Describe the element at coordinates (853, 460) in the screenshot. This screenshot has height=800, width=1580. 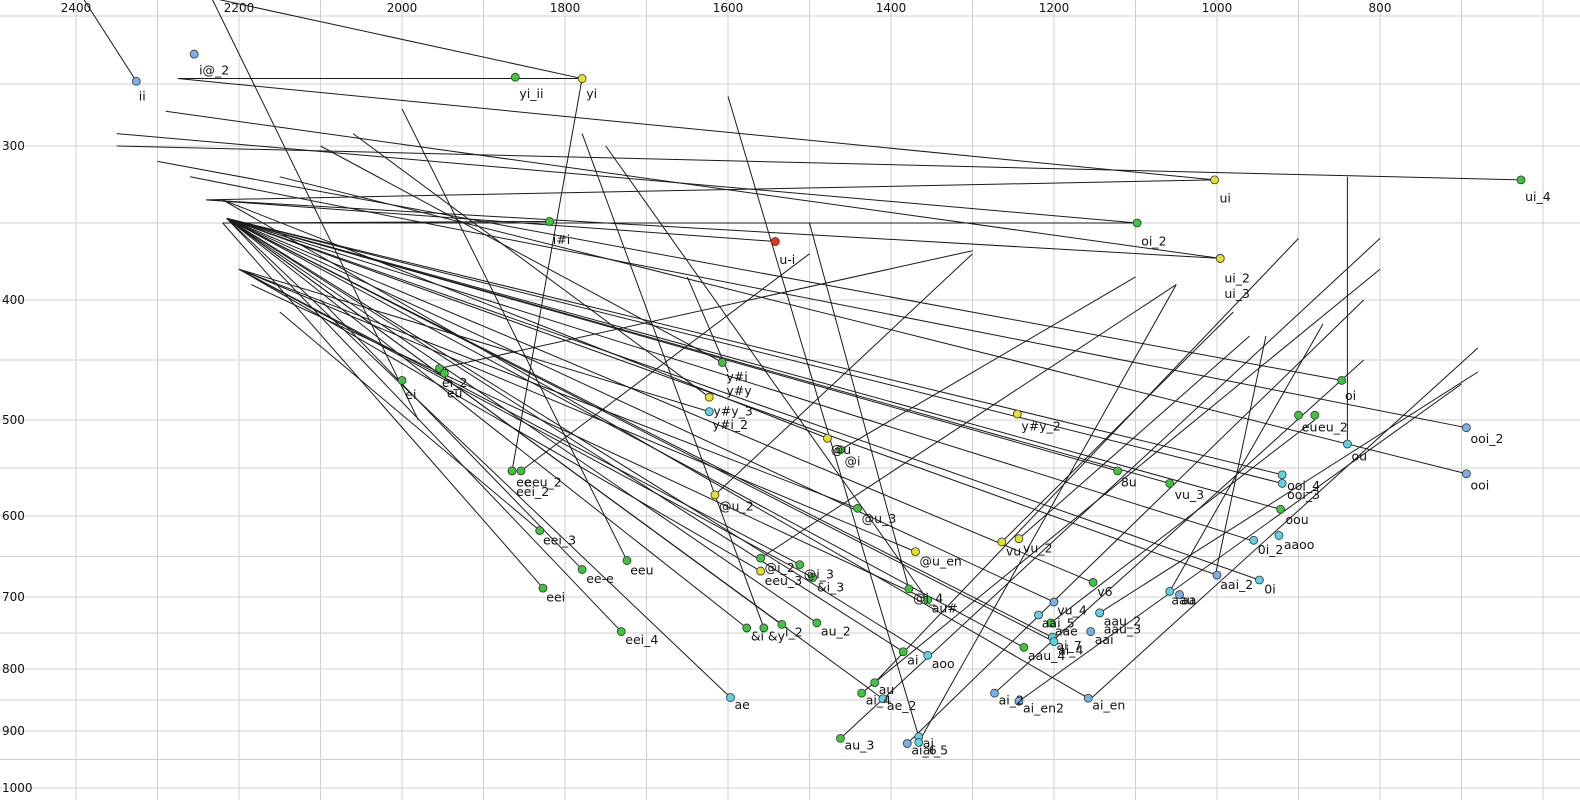
I see `point-label: @i` at that location.